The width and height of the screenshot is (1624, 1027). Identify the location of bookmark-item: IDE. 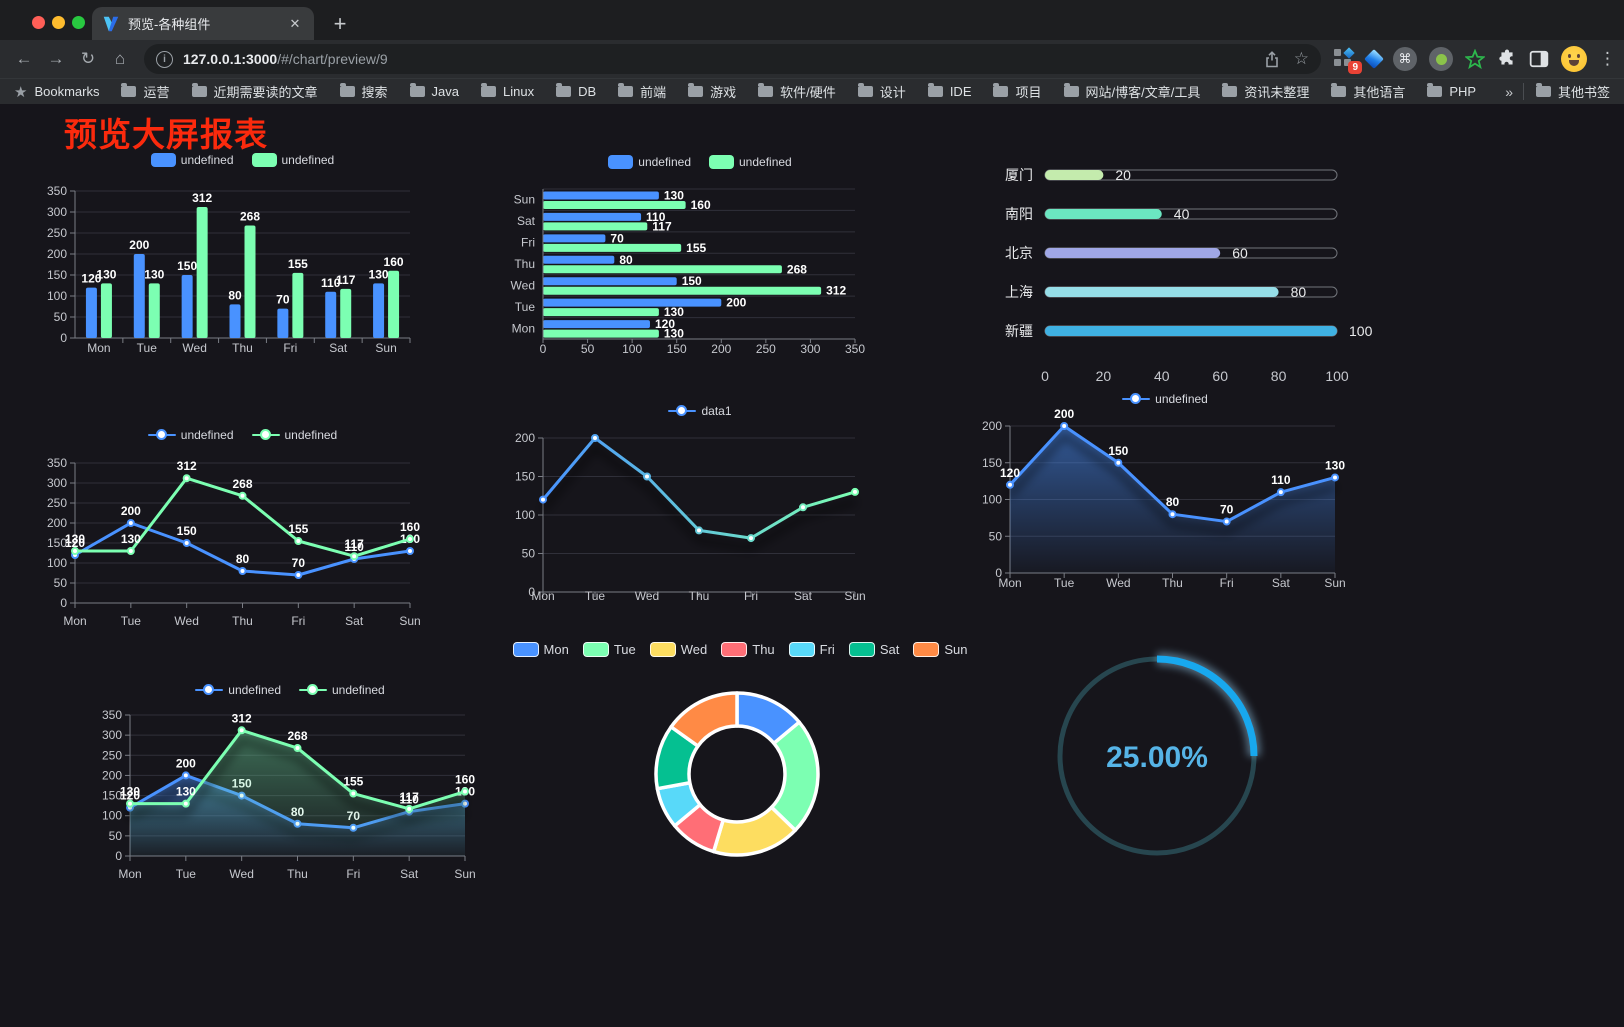
(949, 91).